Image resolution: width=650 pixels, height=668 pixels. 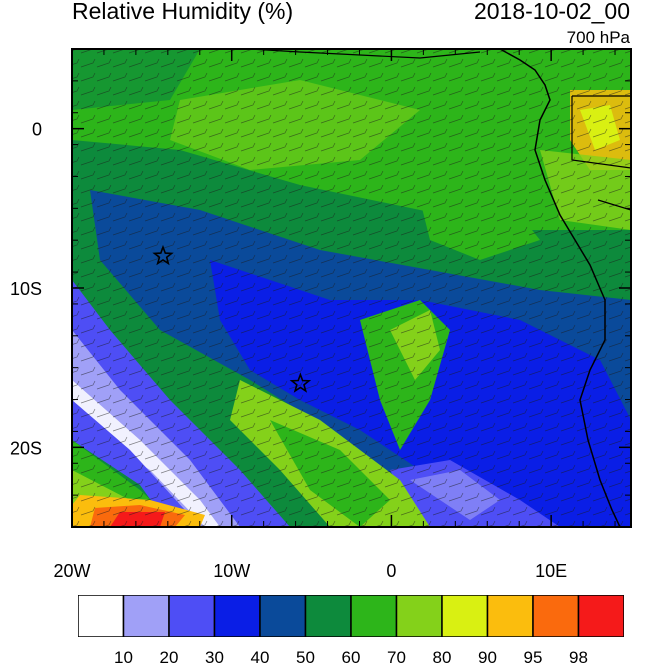 I want to click on x-tick-label: 10W, so click(x=231, y=571).